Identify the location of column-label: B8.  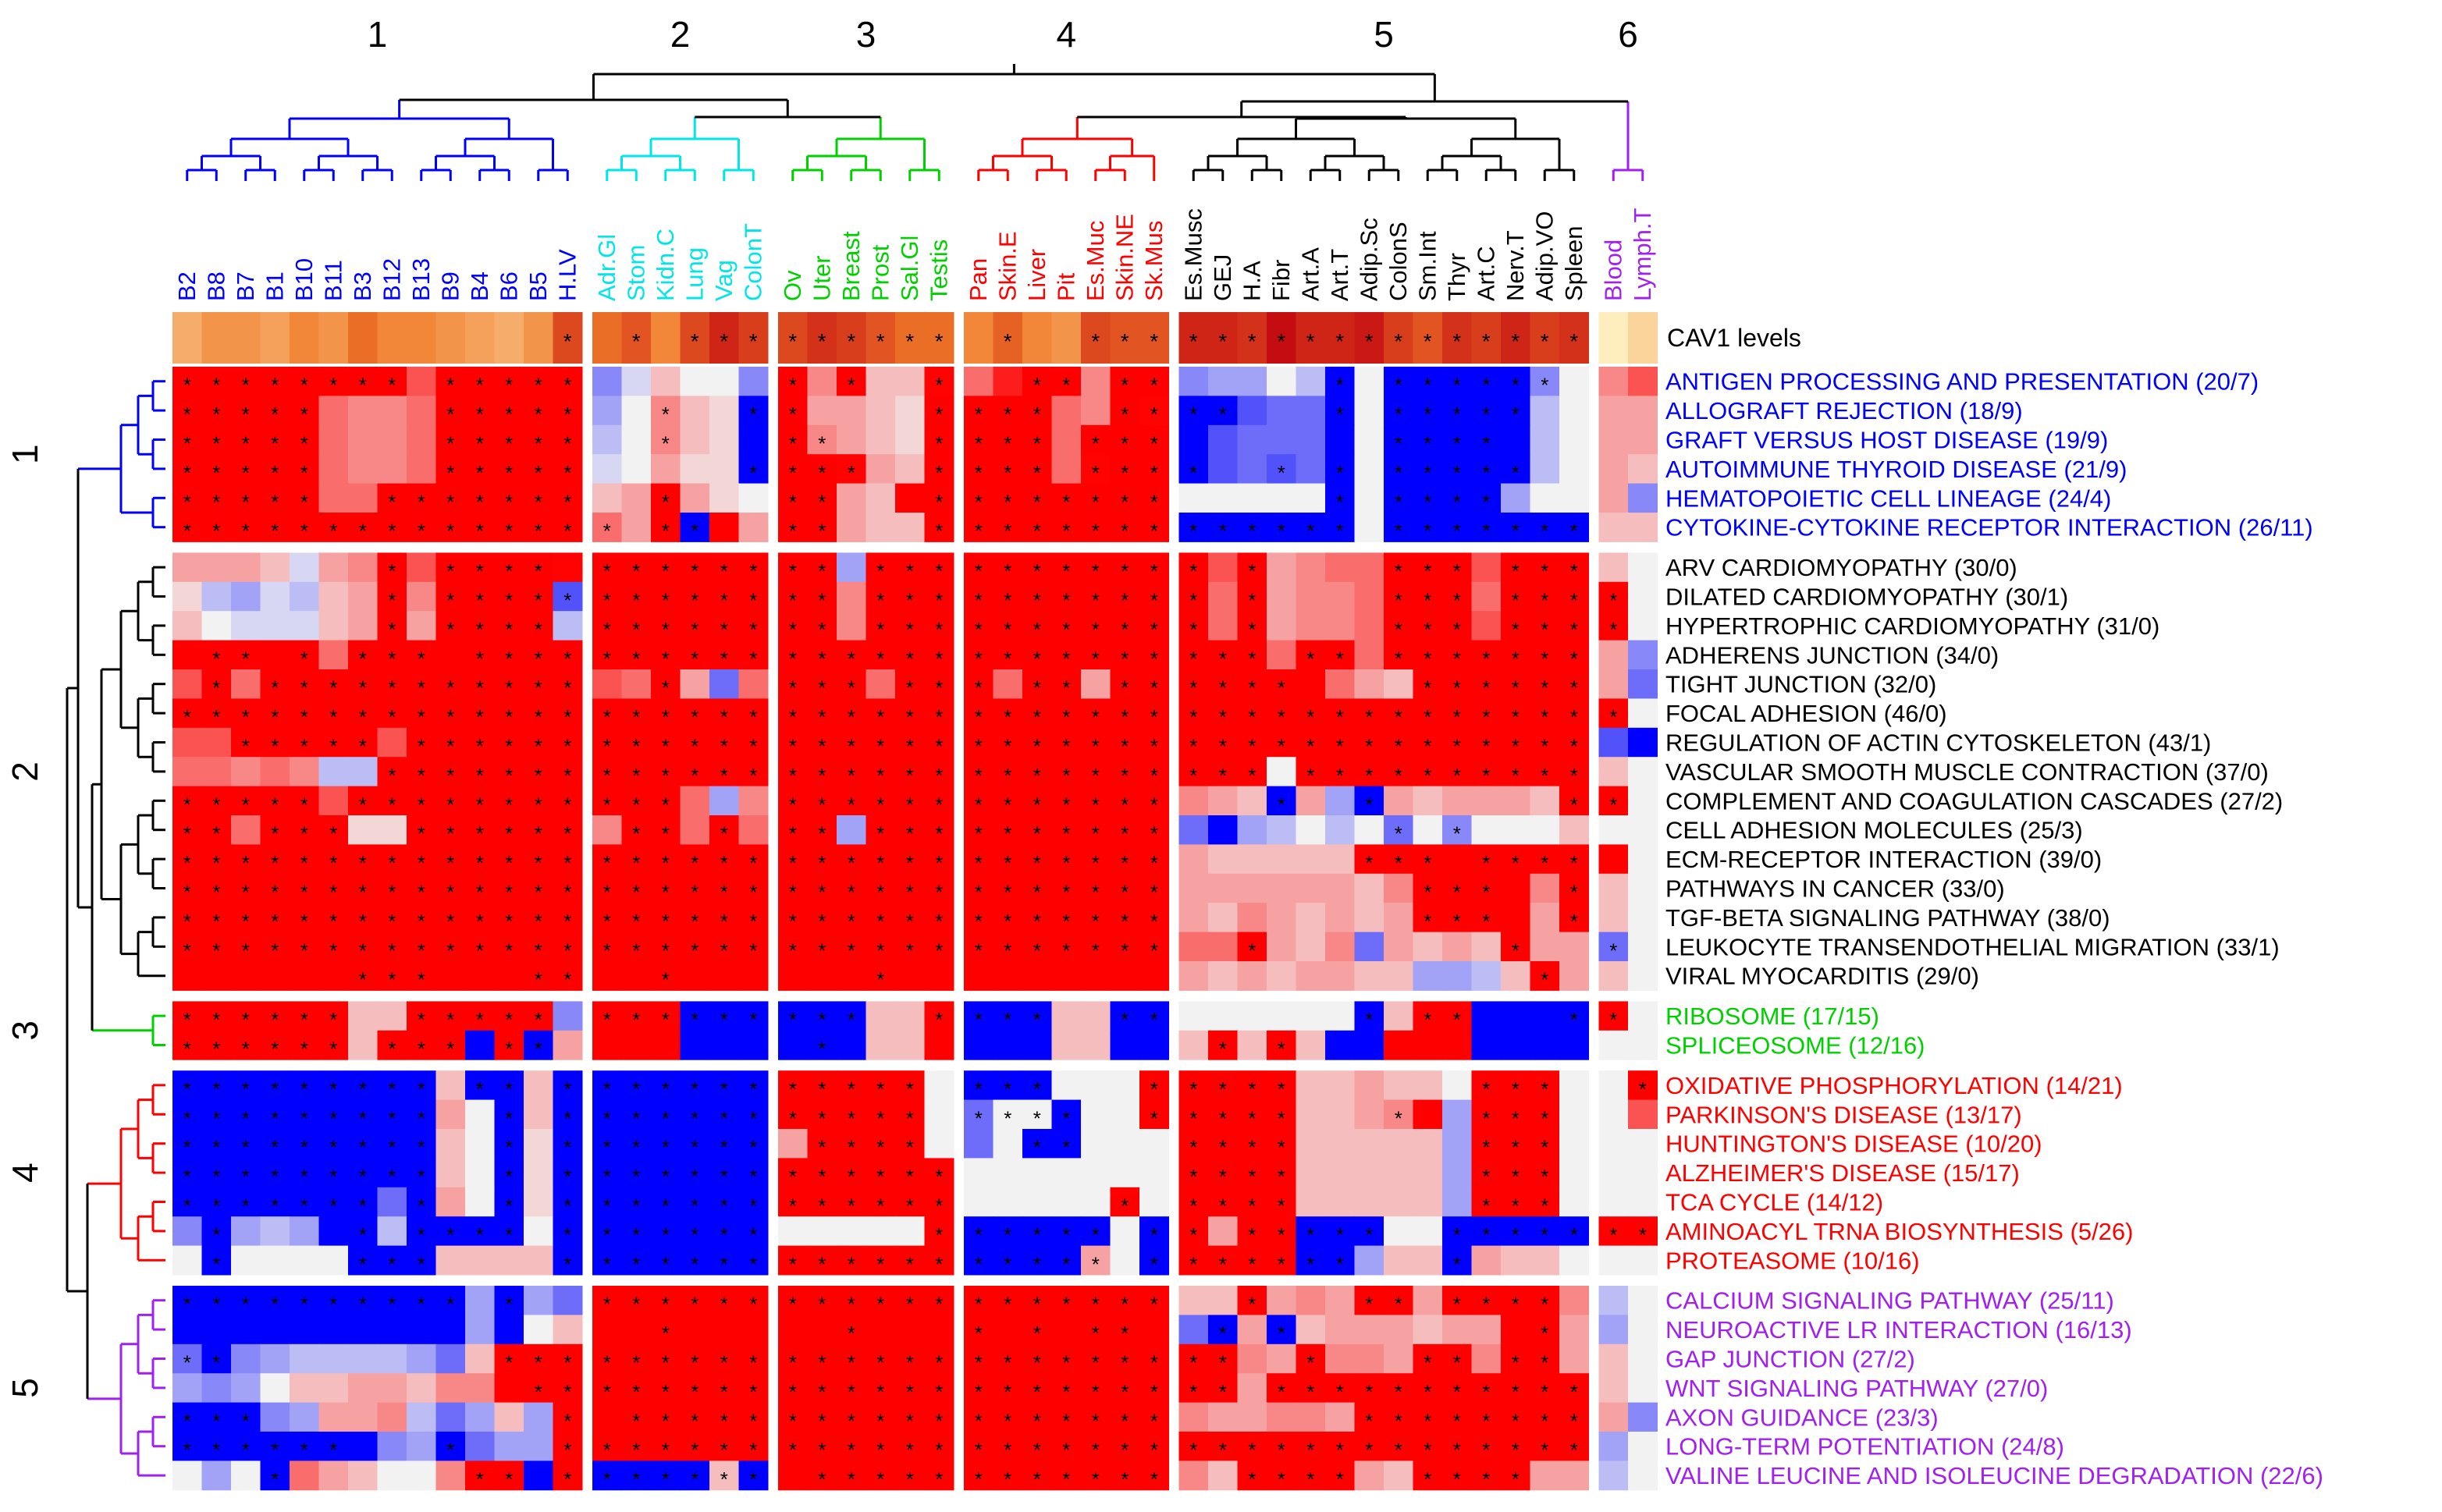
(215, 287).